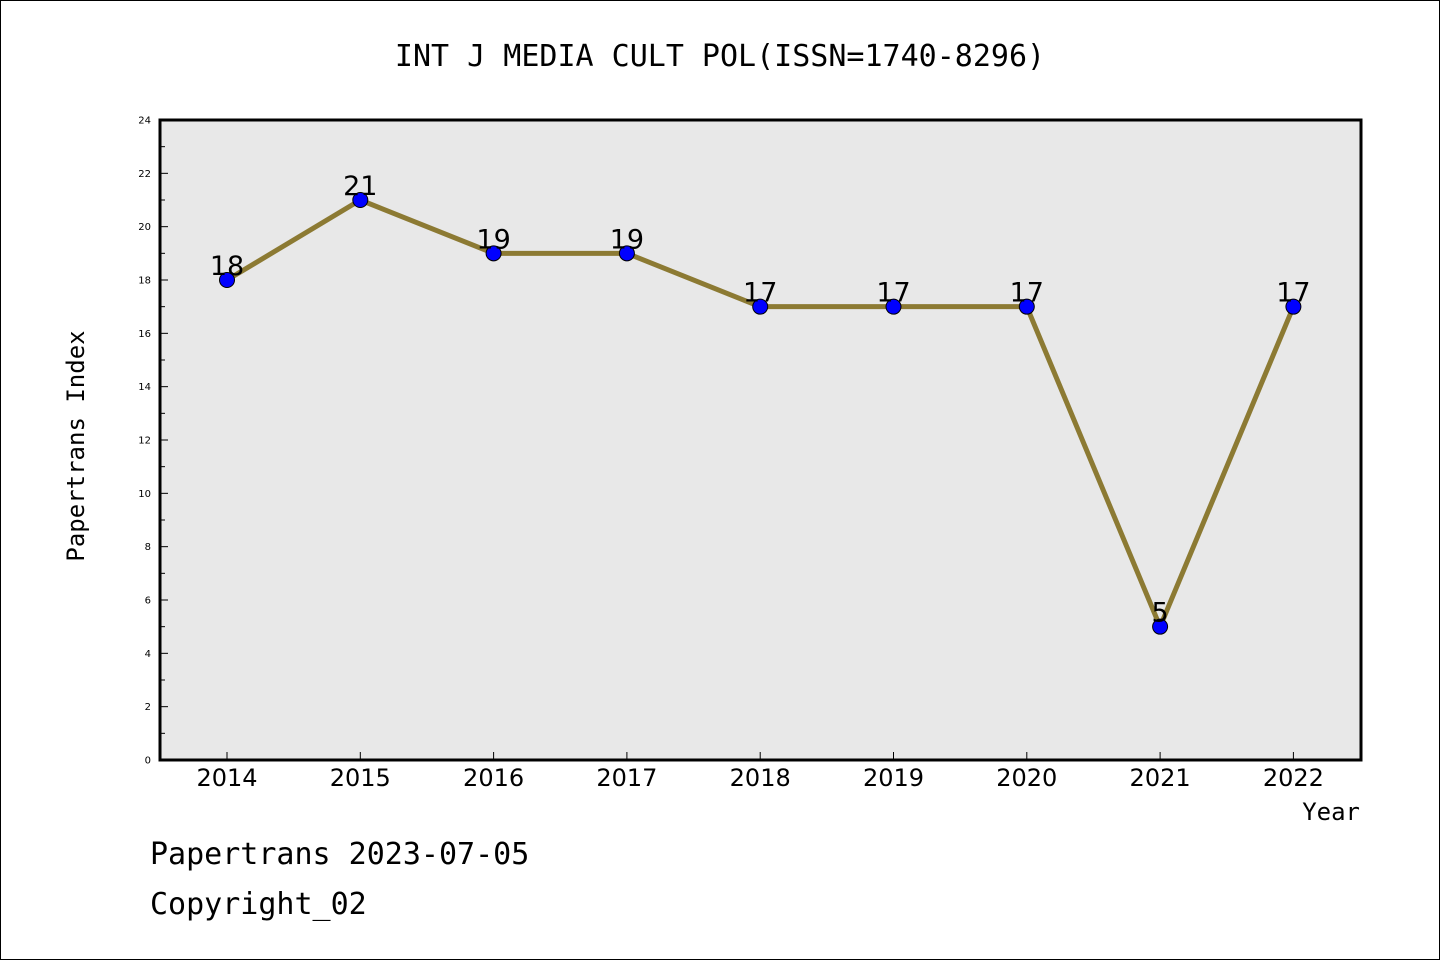 This screenshot has height=960, width=1440. Describe the element at coordinates (720, 56) in the screenshot. I see `chart-title: INT J MEDIA CULT POL(ISSN=1740-8296)` at that location.